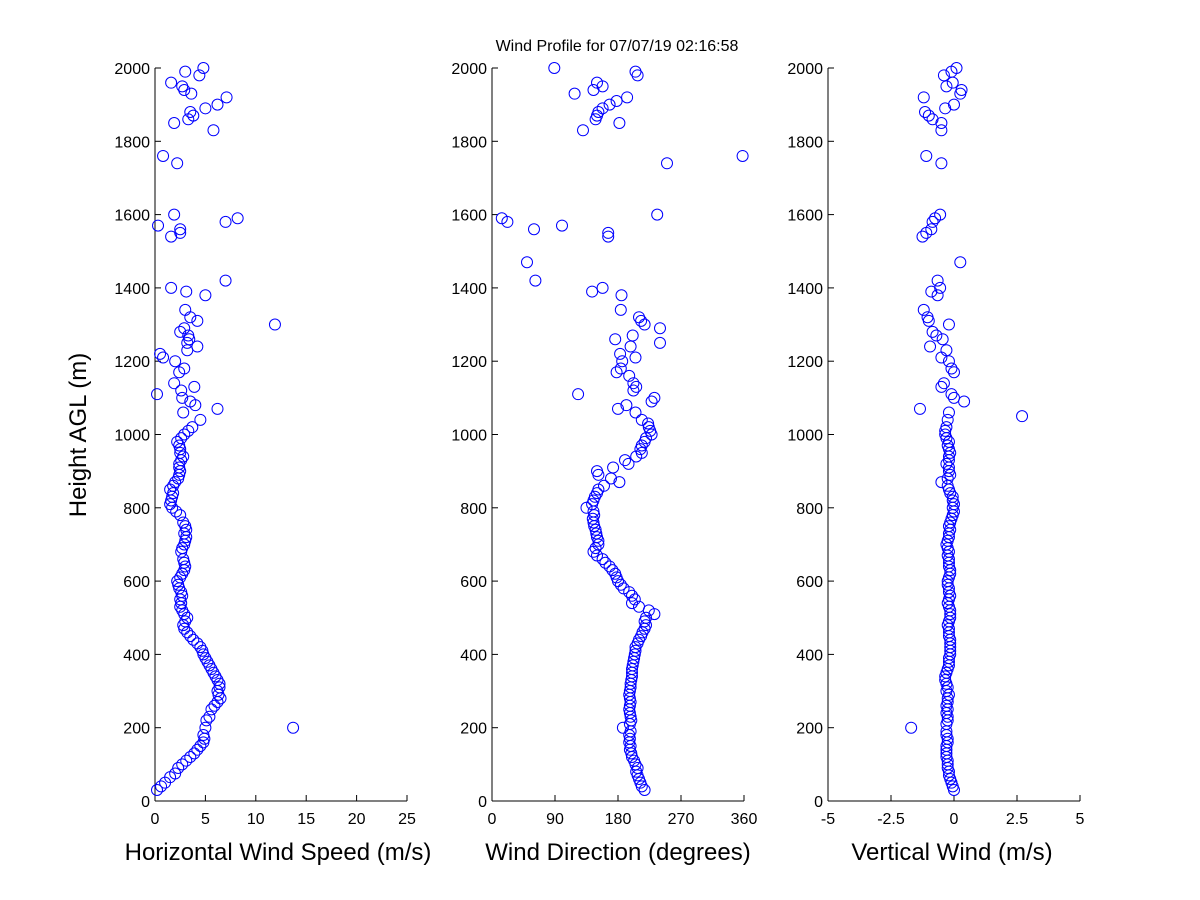 This screenshot has width=1200, height=900. I want to click on vertical-y-tick-label: 1200, so click(805, 362).